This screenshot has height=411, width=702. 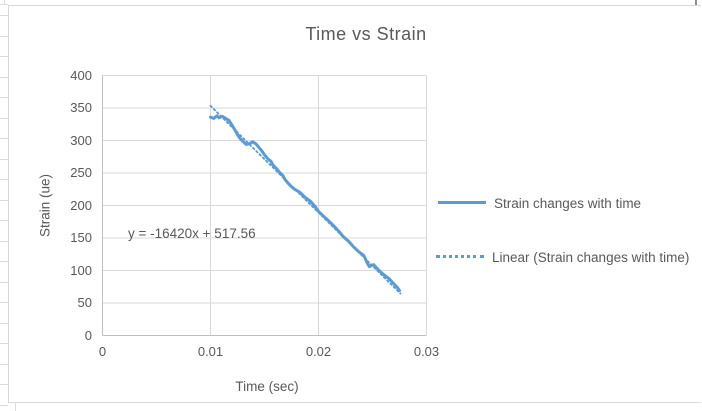 I want to click on chart-title: Time vs Strain, so click(x=366, y=34).